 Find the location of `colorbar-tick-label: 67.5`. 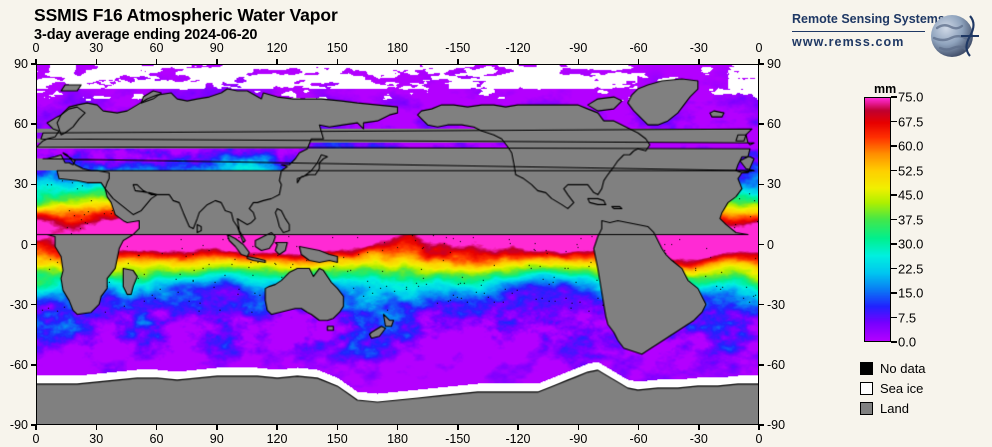

colorbar-tick-label: 67.5 is located at coordinates (911, 121).